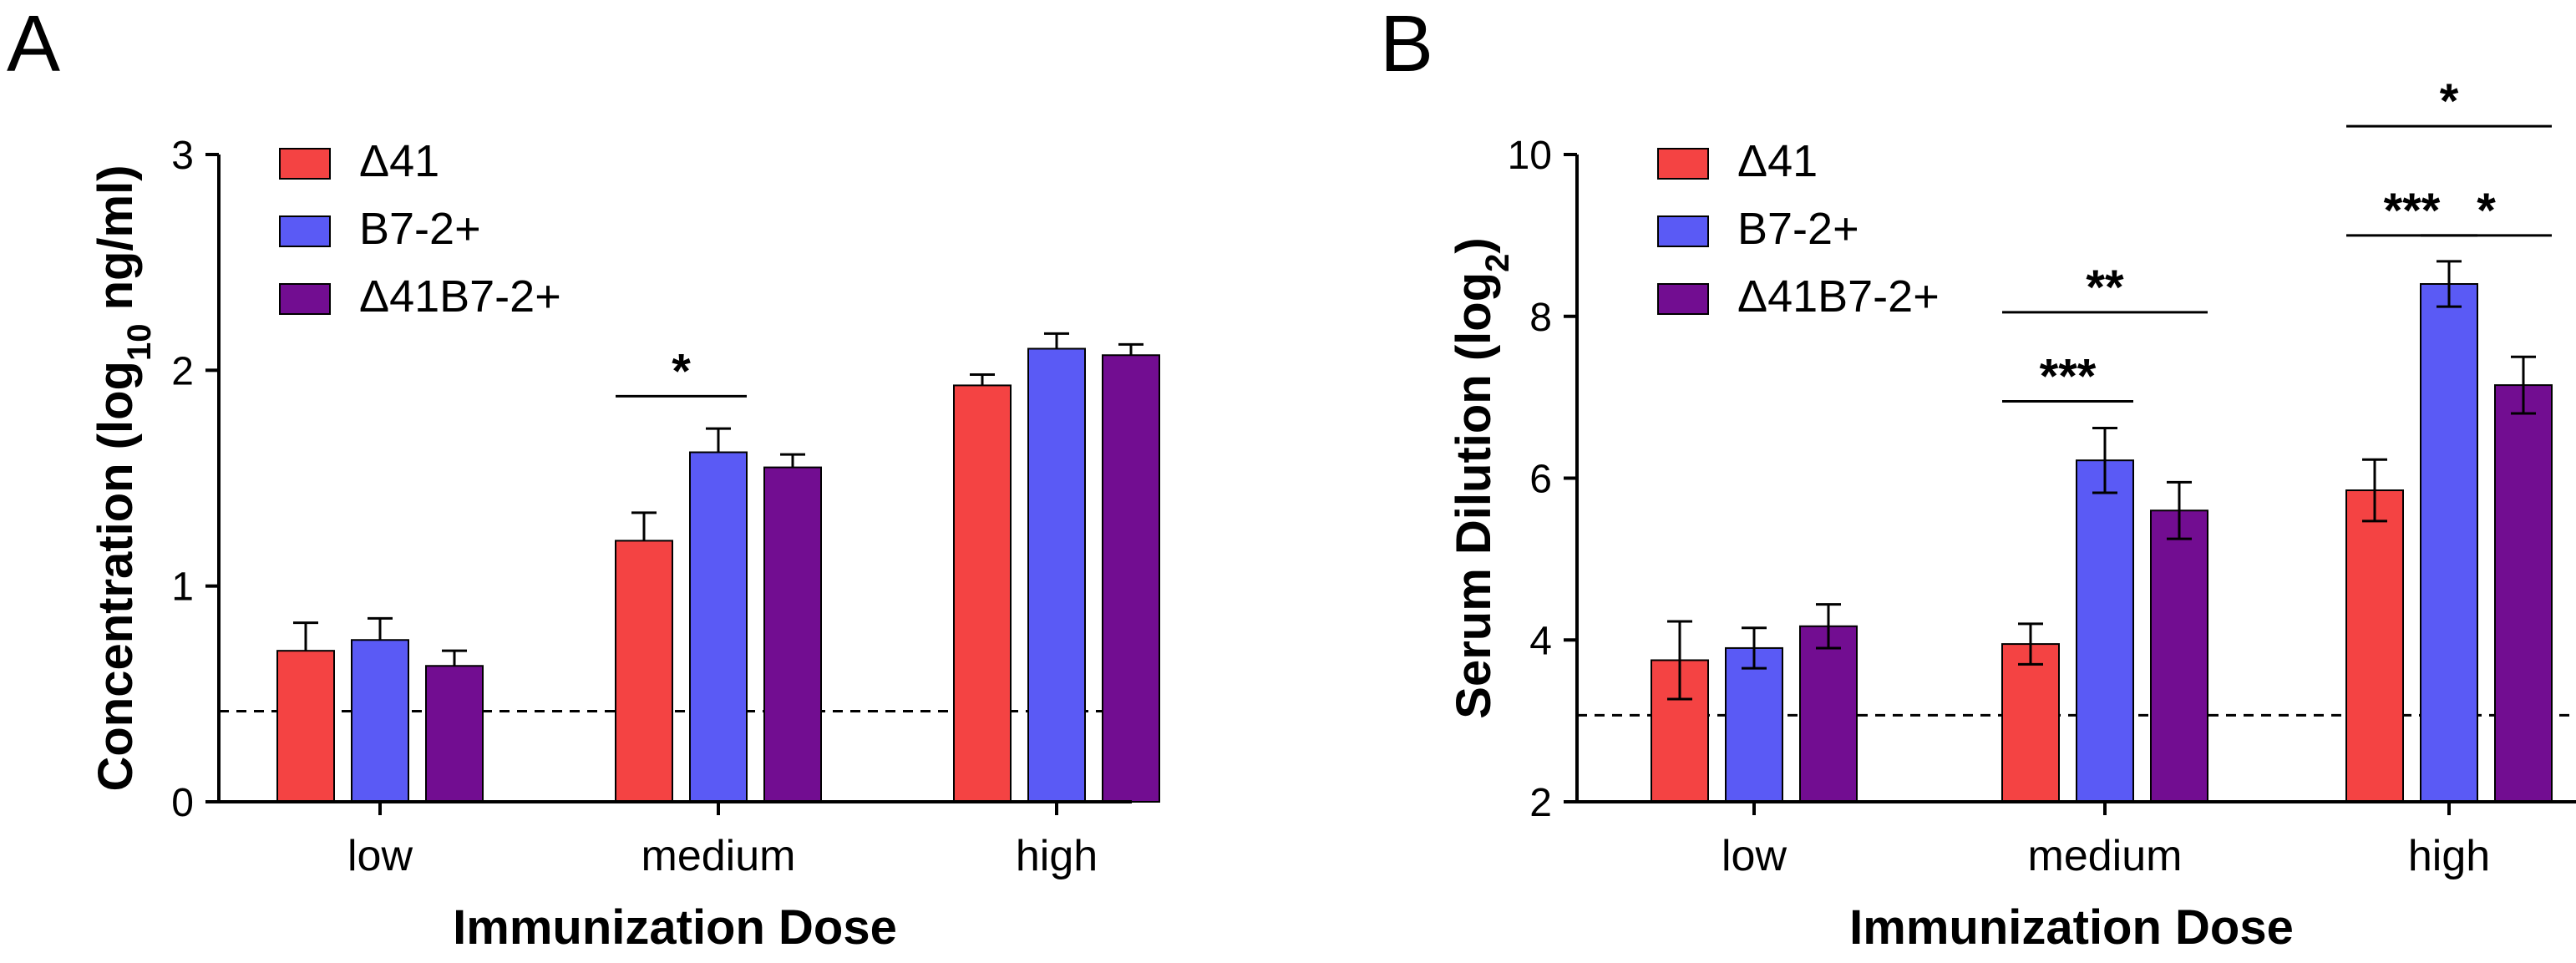 The width and height of the screenshot is (2576, 963). I want to click on y-axis-title: Concentration (log10 ng/ml), so click(123, 478).